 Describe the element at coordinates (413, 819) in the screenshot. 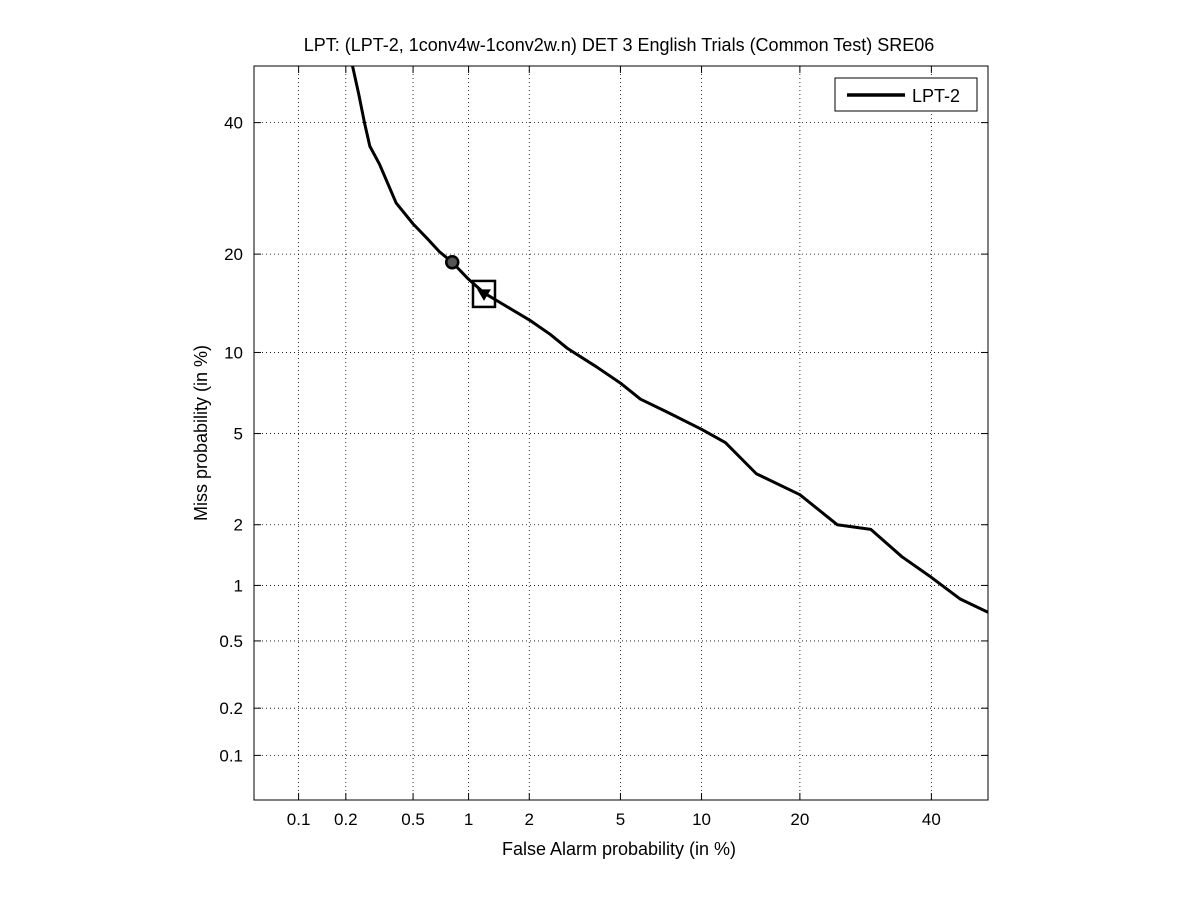

I see `x-tick-label: 0.5` at that location.